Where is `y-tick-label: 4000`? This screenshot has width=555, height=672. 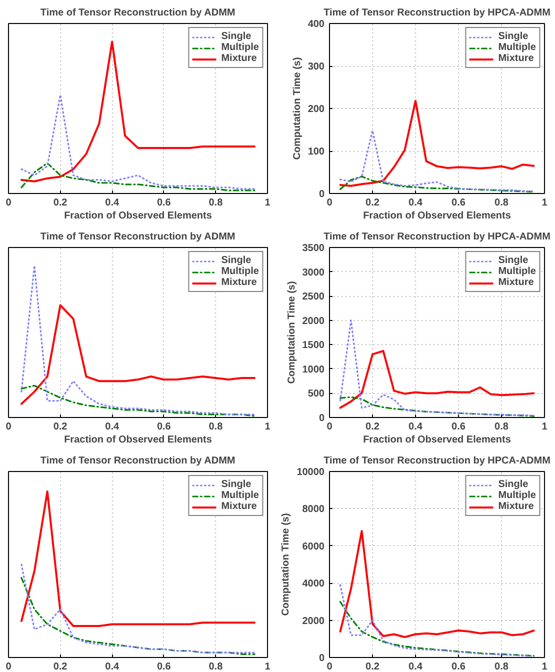
y-tick-label: 4000 is located at coordinates (313, 584).